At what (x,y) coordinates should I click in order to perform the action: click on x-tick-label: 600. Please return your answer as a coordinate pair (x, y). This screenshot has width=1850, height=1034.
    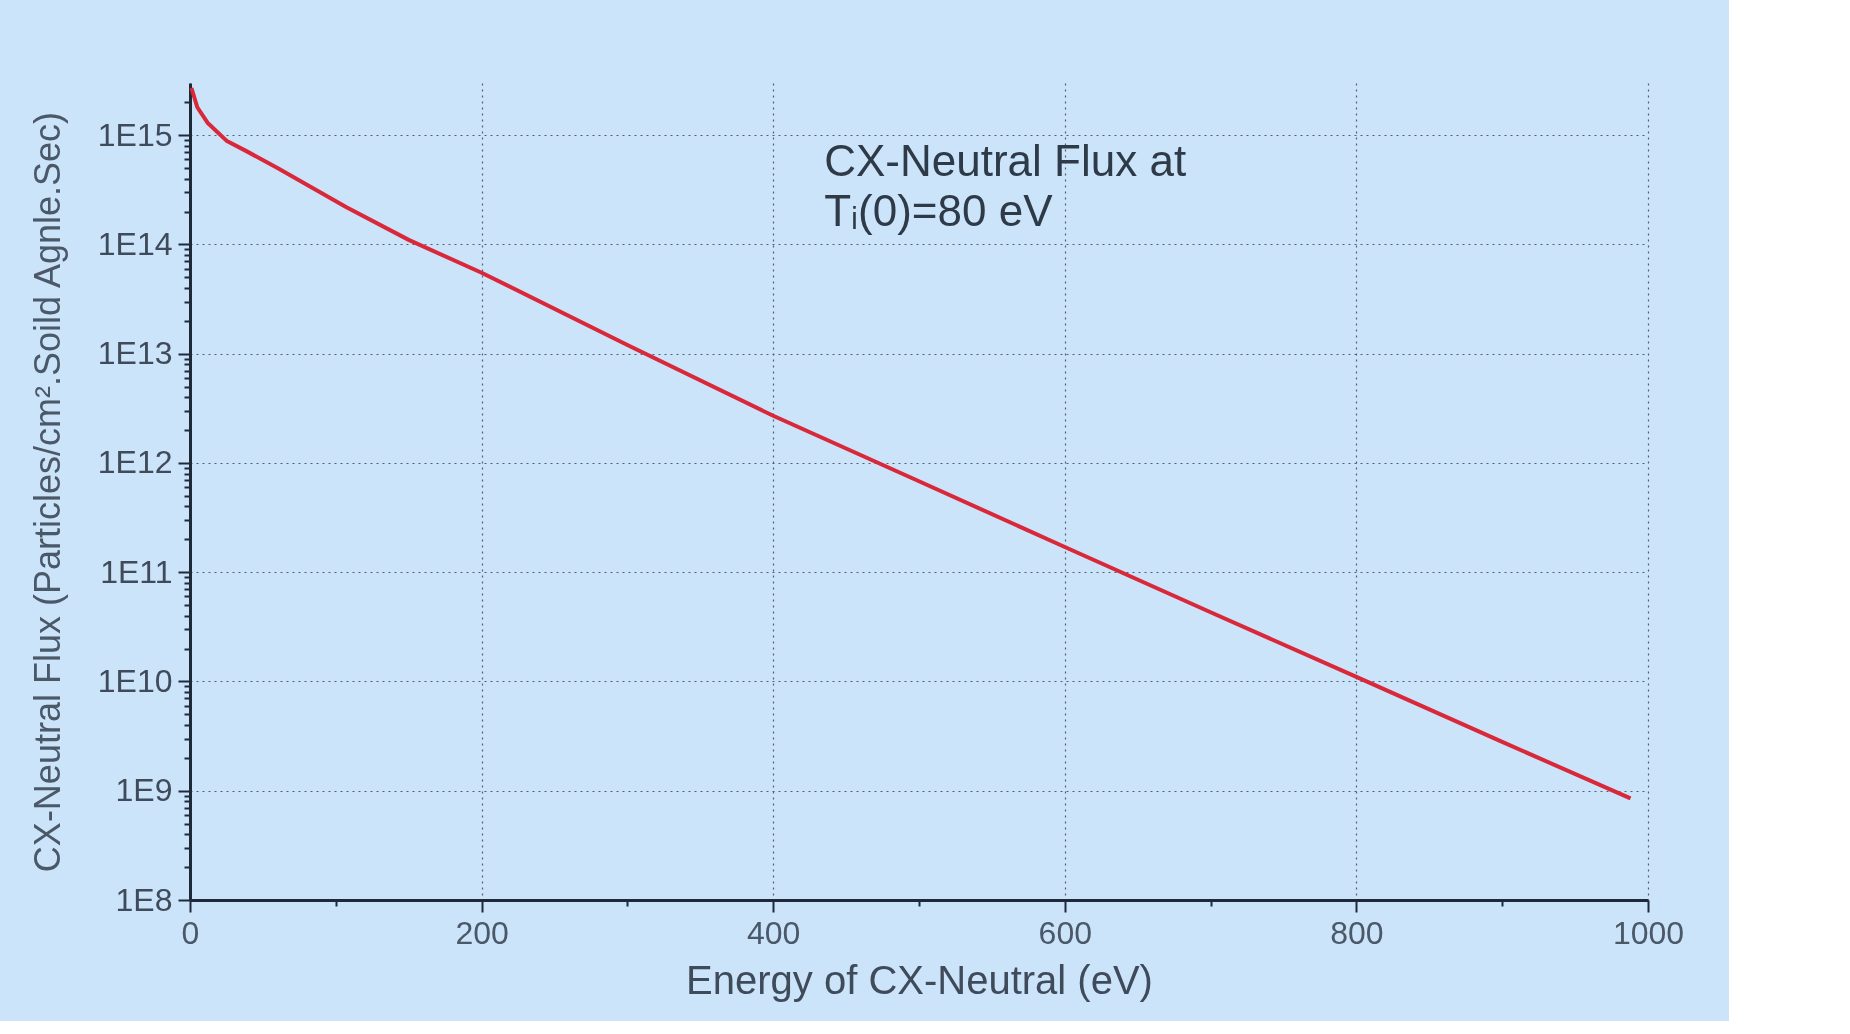
    Looking at the image, I should click on (1065, 932).